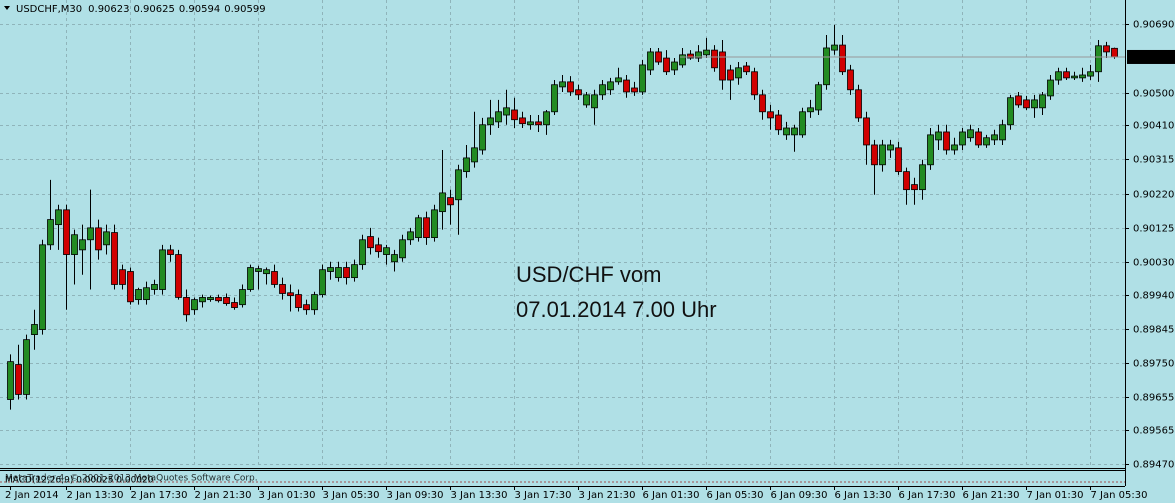 The image size is (1175, 503). What do you see at coordinates (1153, 94) in the screenshot?
I see `y-tick-label: 0.90500` at bounding box center [1153, 94].